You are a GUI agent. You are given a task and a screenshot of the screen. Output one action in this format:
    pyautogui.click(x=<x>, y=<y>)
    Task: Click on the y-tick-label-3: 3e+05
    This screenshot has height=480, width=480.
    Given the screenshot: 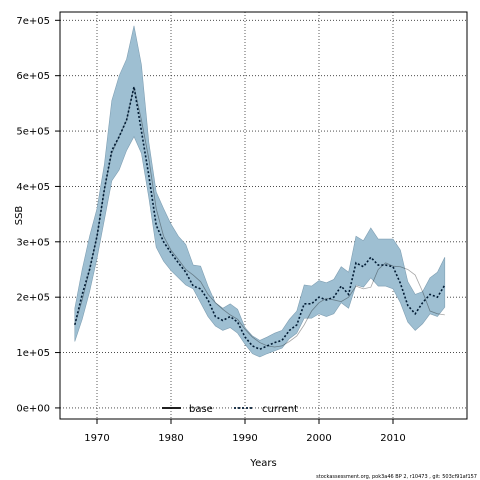 What is the action you would take?
    pyautogui.click(x=33, y=242)
    